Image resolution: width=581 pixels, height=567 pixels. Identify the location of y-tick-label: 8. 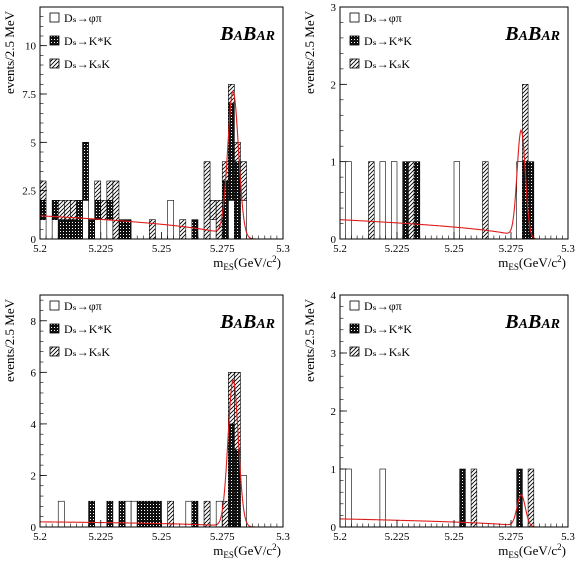
(34, 322).